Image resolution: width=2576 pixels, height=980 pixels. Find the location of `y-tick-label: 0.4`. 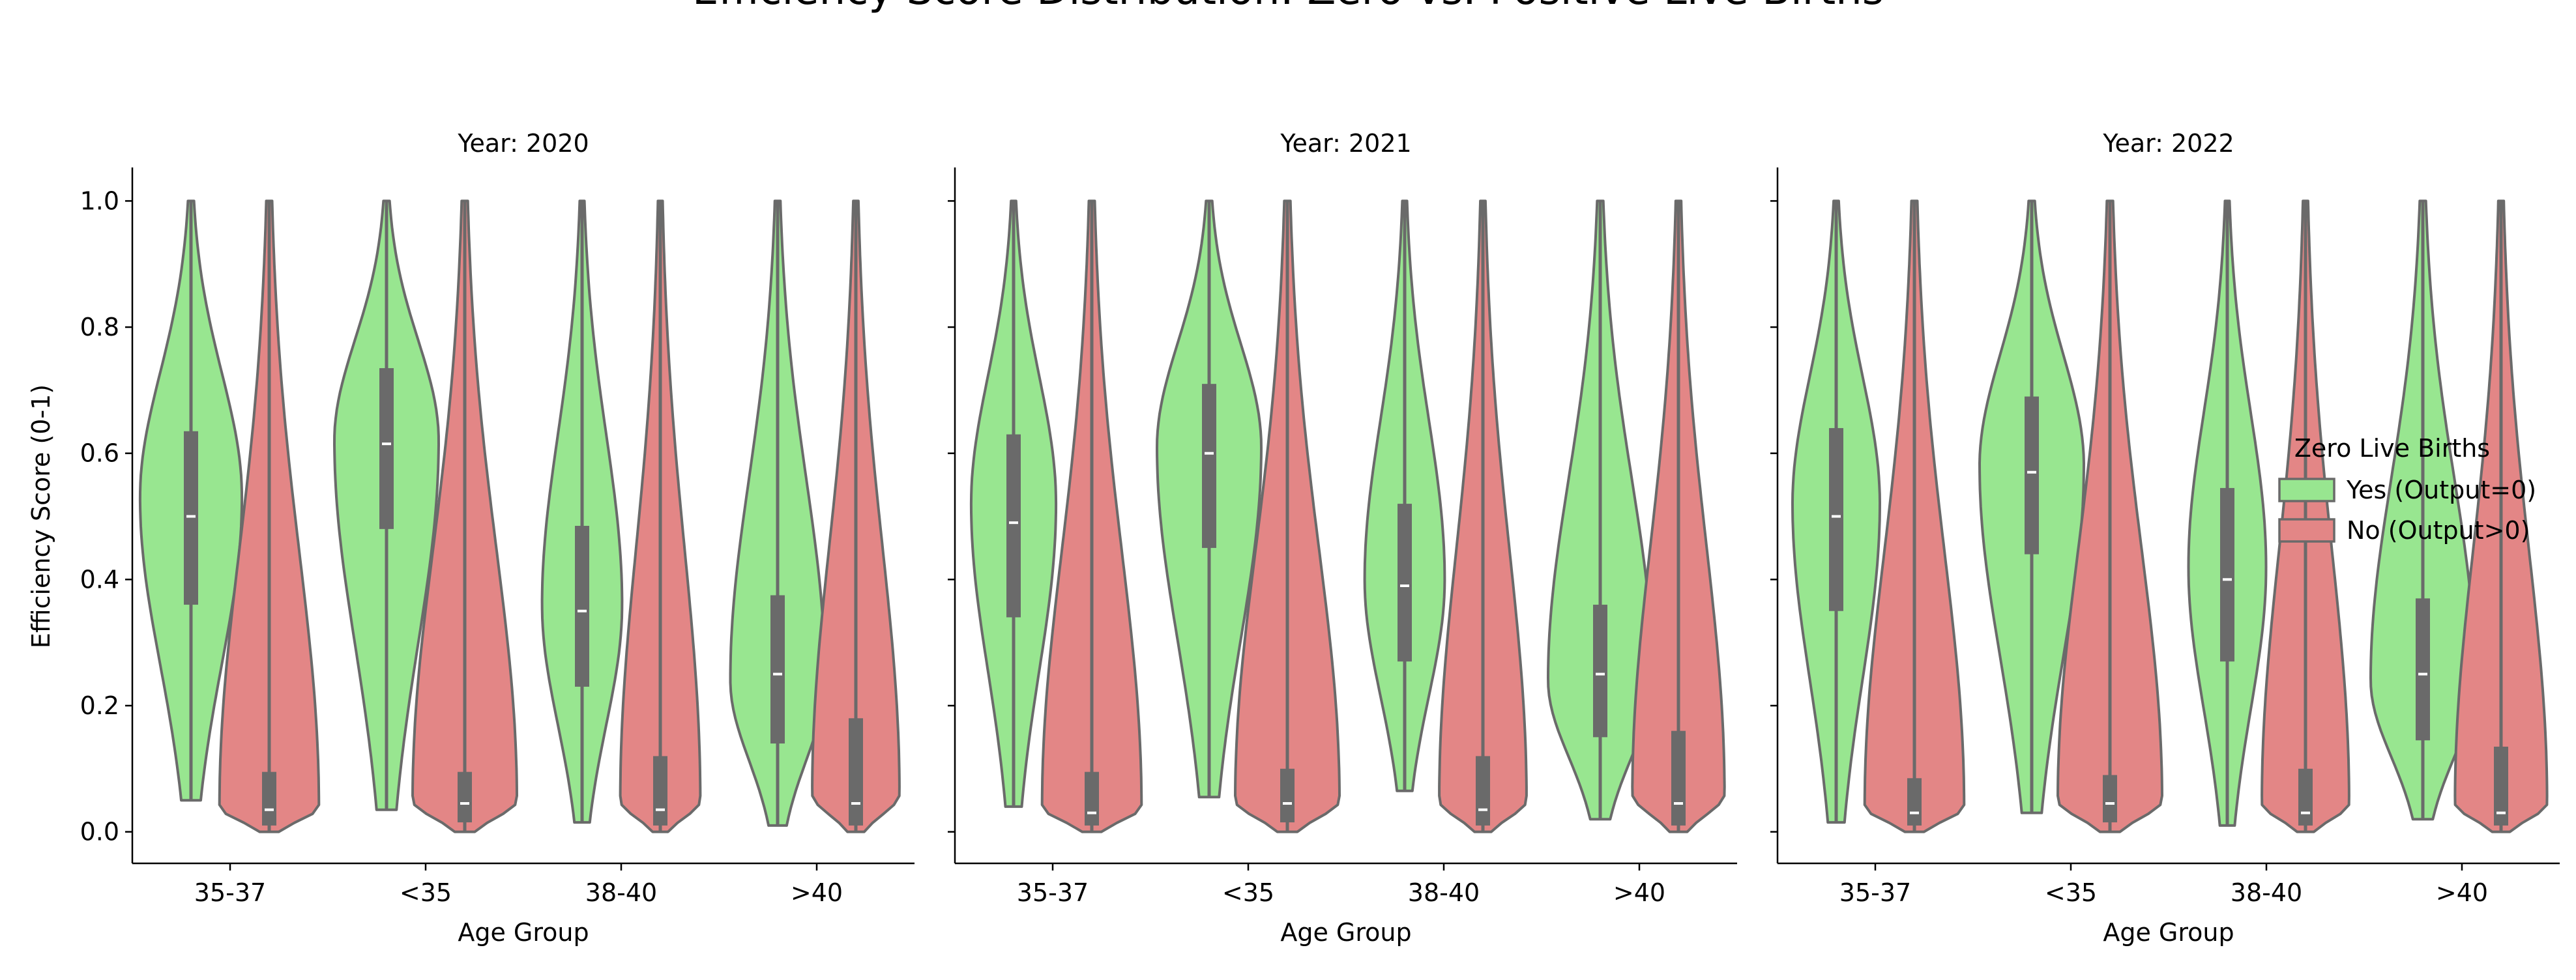

y-tick-label: 0.4 is located at coordinates (99, 579).